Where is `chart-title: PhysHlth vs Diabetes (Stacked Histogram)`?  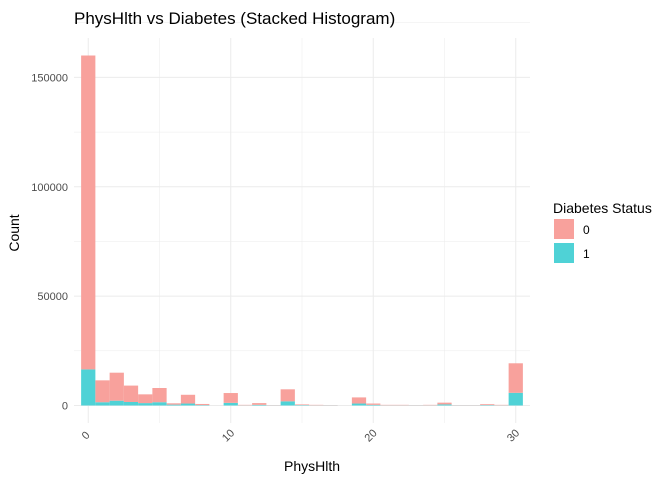 chart-title: PhysHlth vs Diabetes (Stacked Histogram) is located at coordinates (234, 18).